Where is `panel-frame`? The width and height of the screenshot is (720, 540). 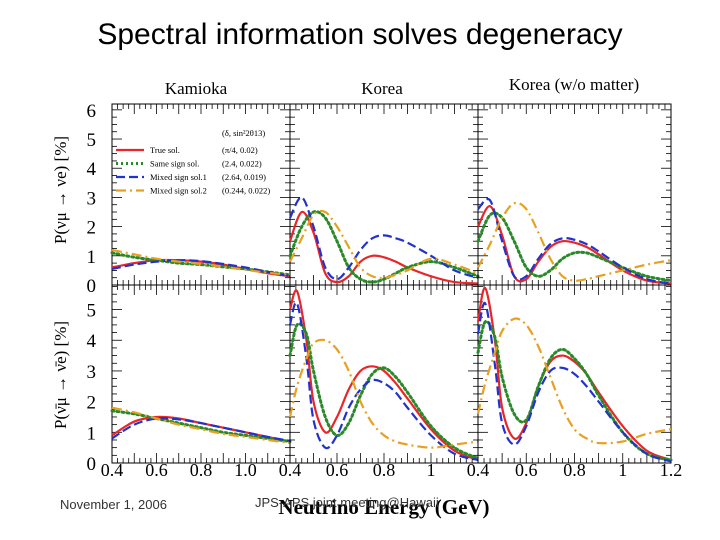 panel-frame is located at coordinates (574, 194).